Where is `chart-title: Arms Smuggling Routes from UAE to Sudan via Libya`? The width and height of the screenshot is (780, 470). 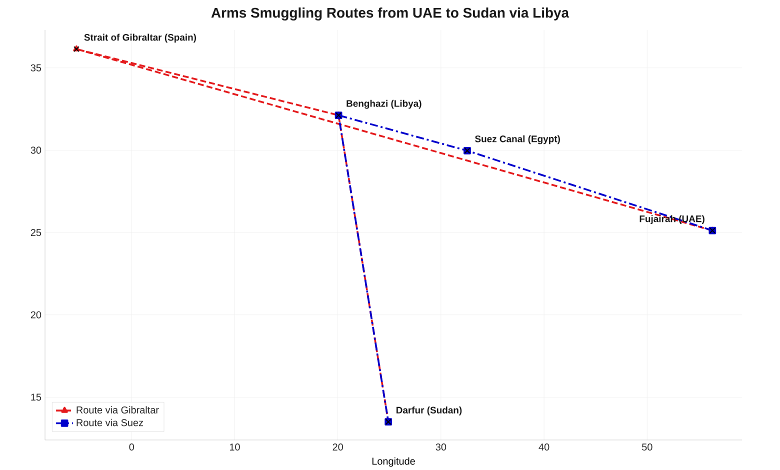 chart-title: Arms Smuggling Routes from UAE to Sudan via Libya is located at coordinates (390, 14).